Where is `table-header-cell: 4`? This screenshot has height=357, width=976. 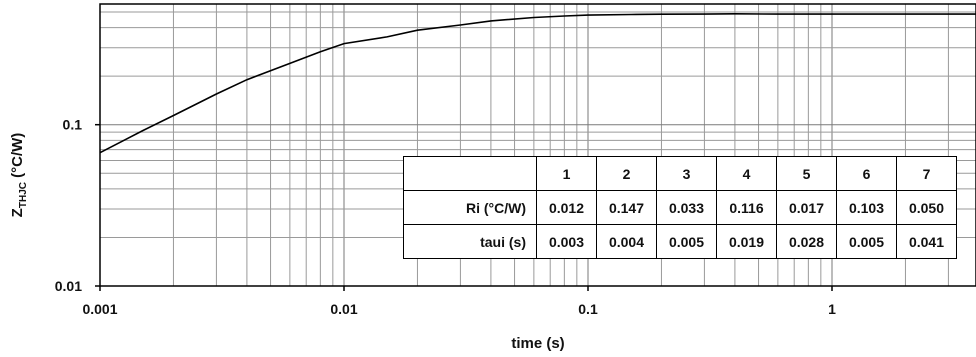 table-header-cell: 4 is located at coordinates (746, 173).